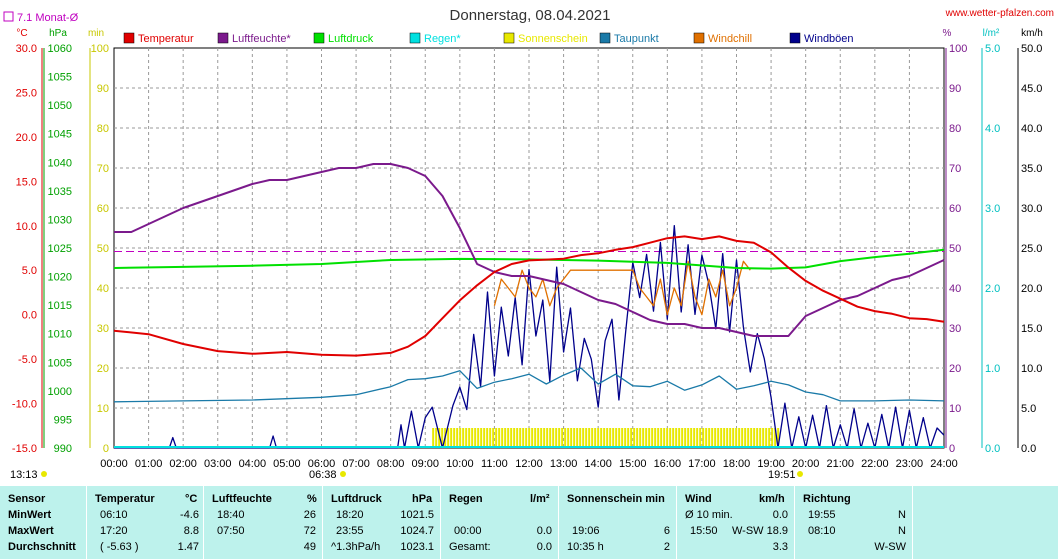 The width and height of the screenshot is (1058, 559). Describe the element at coordinates (188, 547) in the screenshot. I see `temp-avg-value: 1.47` at that location.